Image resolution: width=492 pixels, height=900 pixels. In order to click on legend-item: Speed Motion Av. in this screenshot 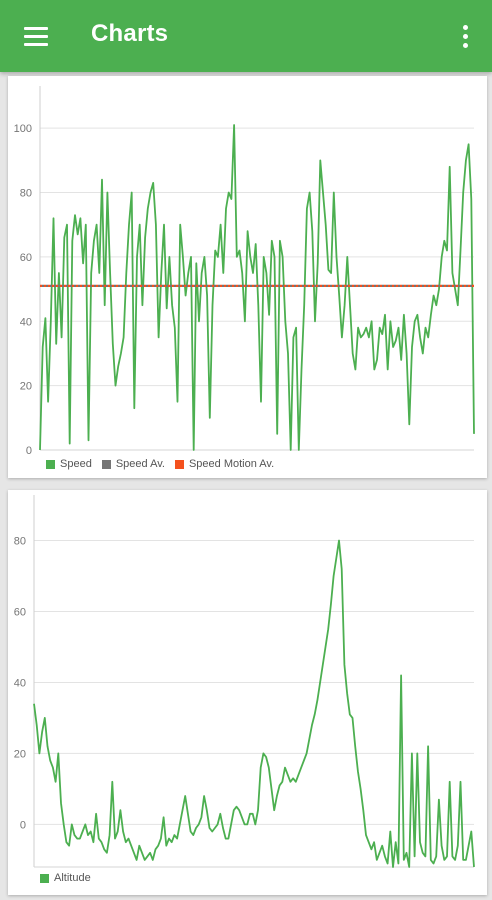, I will do `click(224, 464)`.